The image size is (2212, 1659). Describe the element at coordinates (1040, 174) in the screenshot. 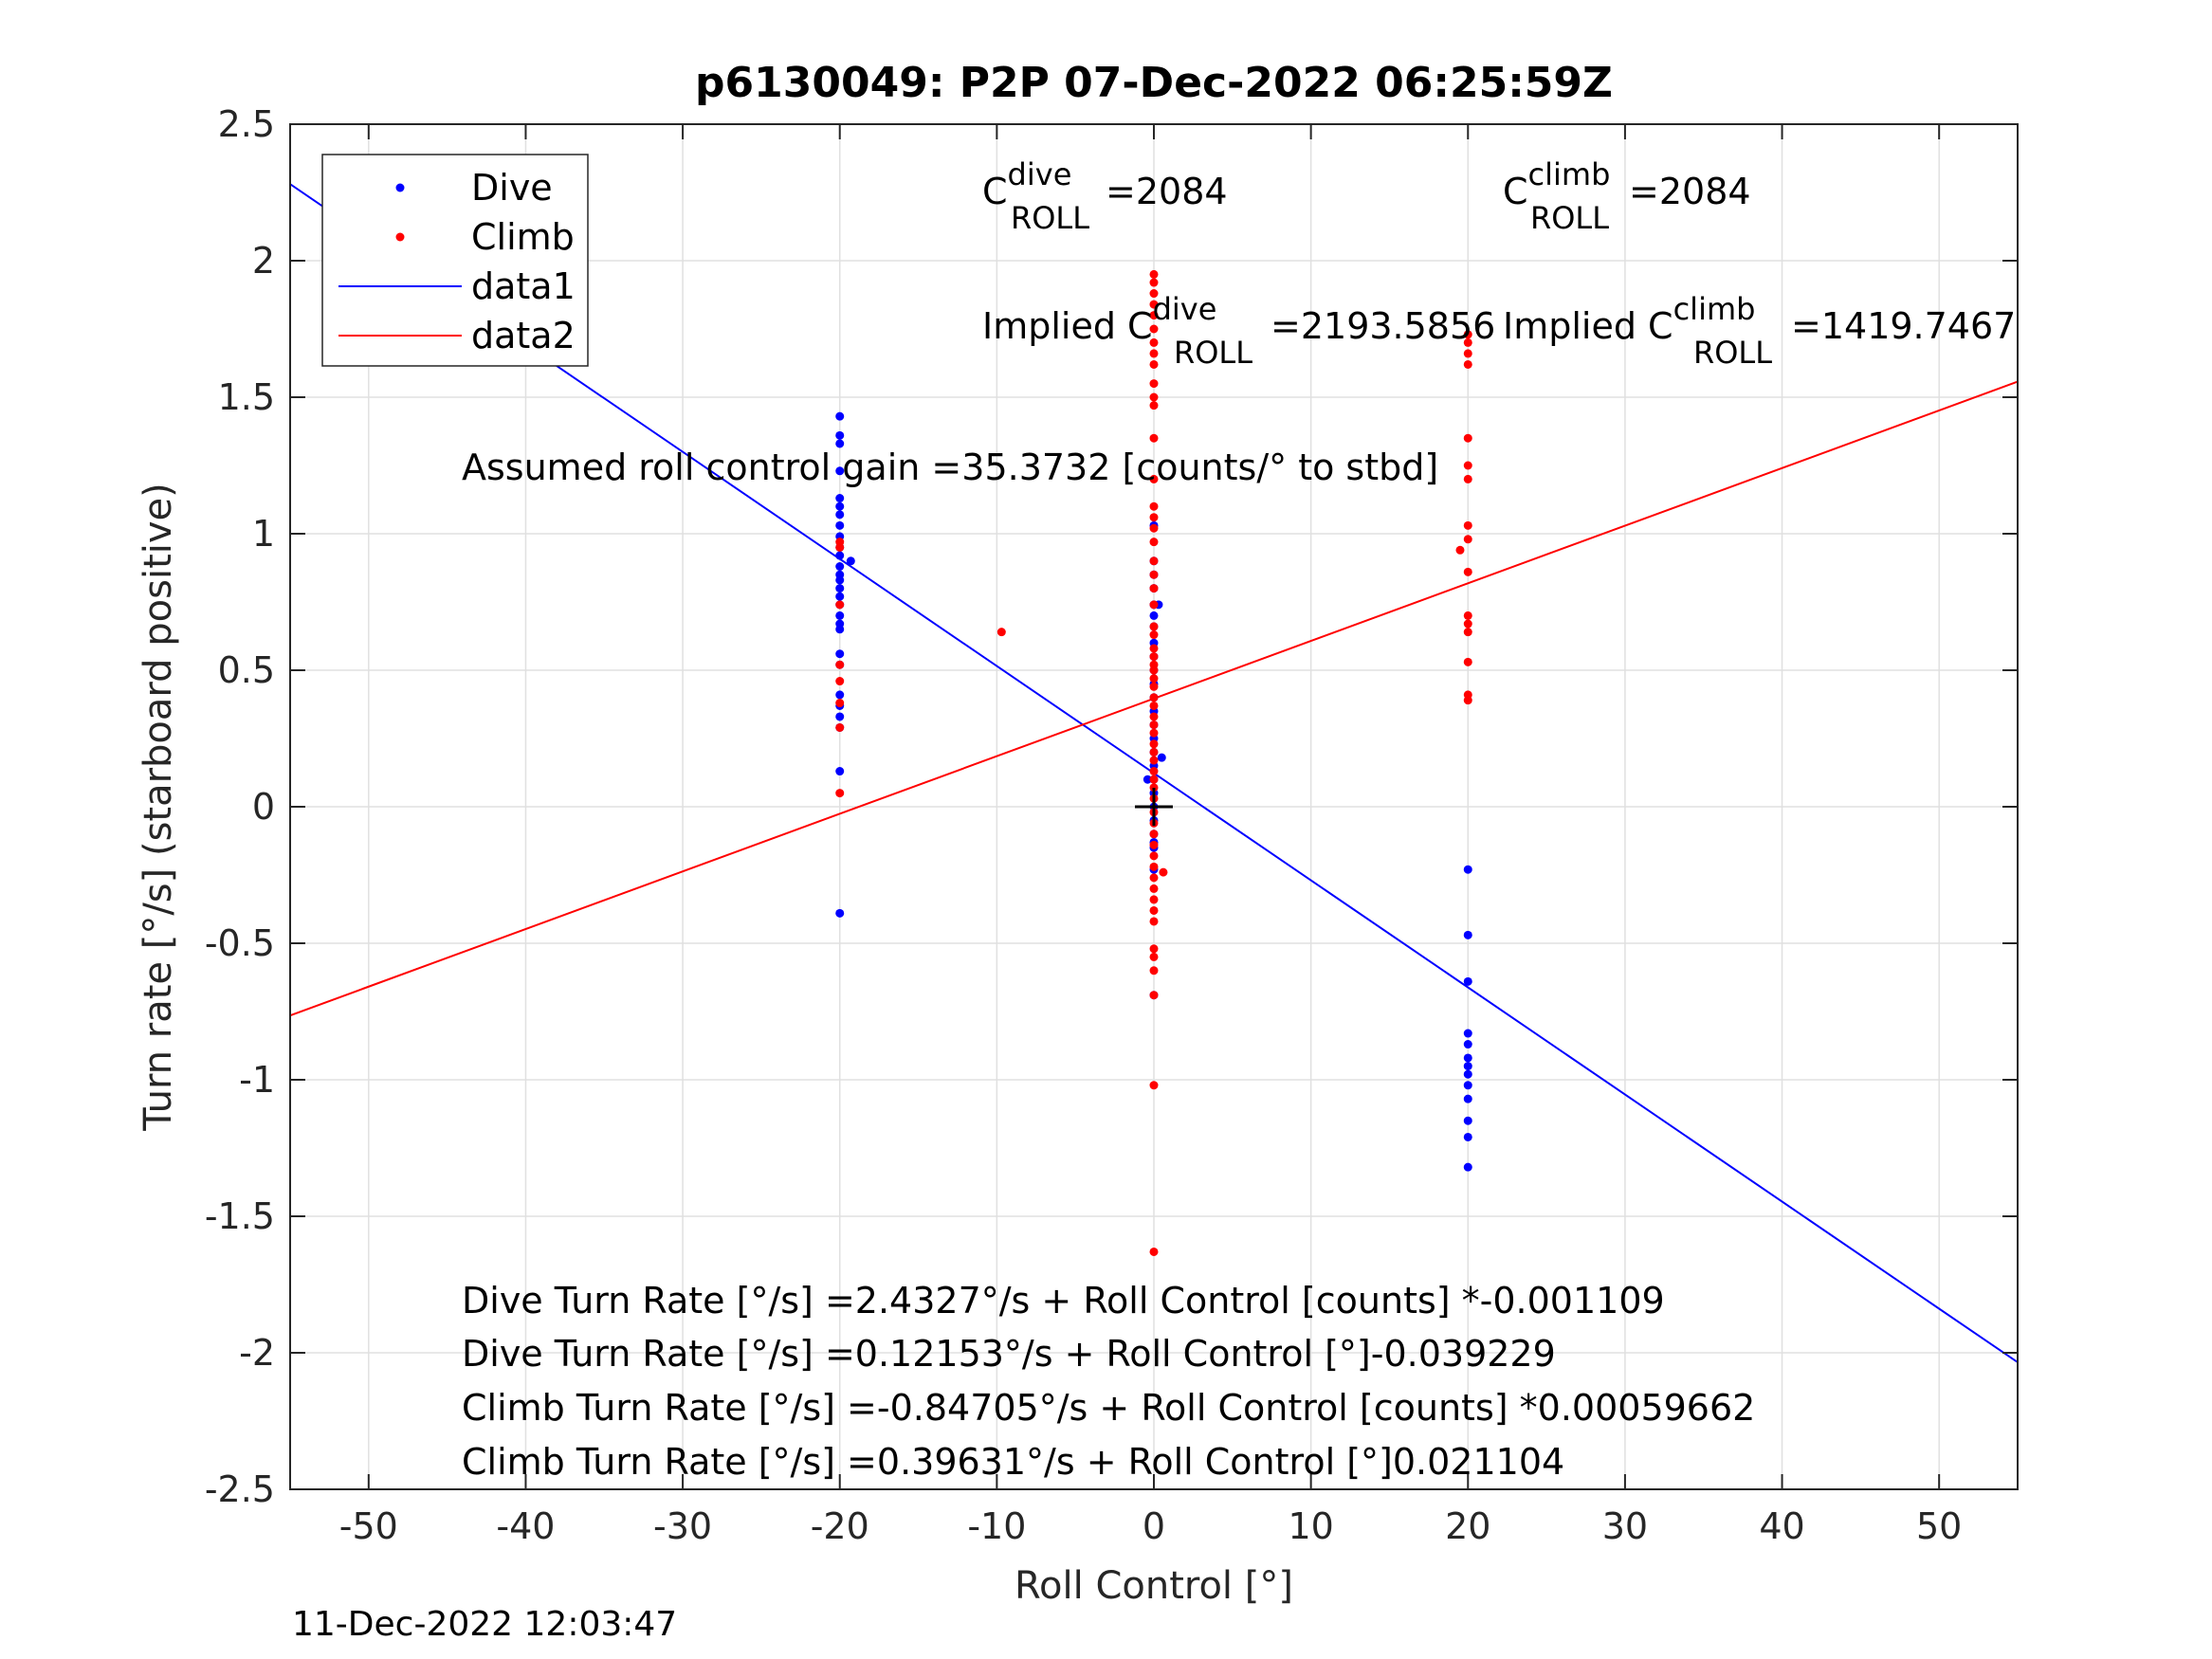

I see `c-roll-dive-sup: dive` at that location.